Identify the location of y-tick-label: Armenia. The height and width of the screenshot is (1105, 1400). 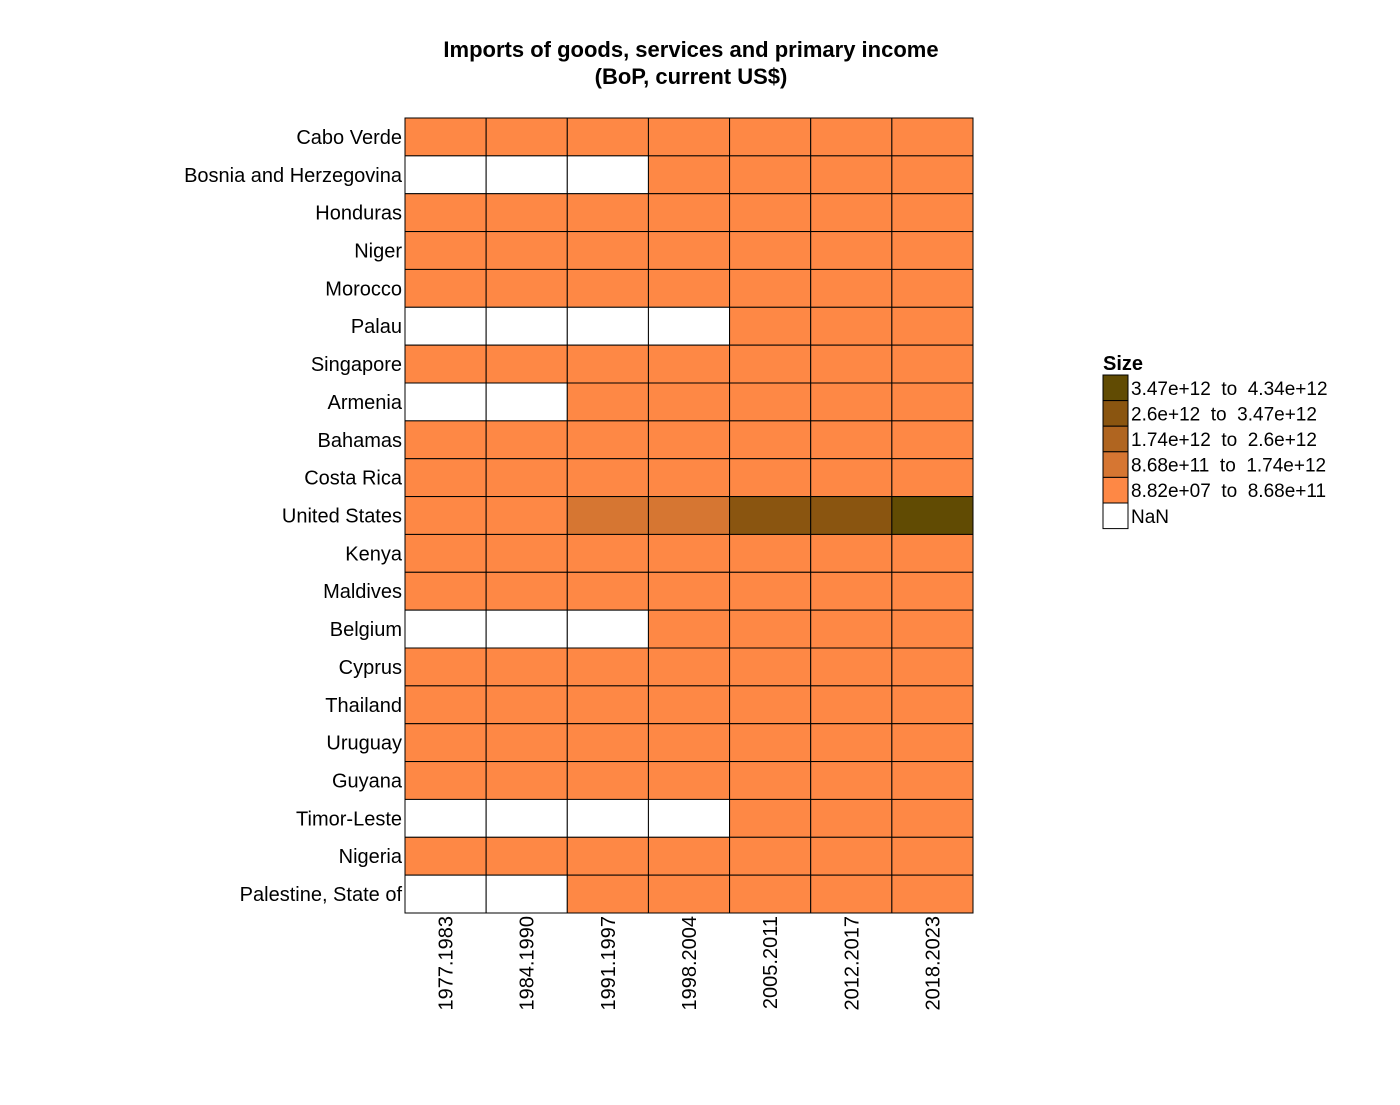
(365, 403).